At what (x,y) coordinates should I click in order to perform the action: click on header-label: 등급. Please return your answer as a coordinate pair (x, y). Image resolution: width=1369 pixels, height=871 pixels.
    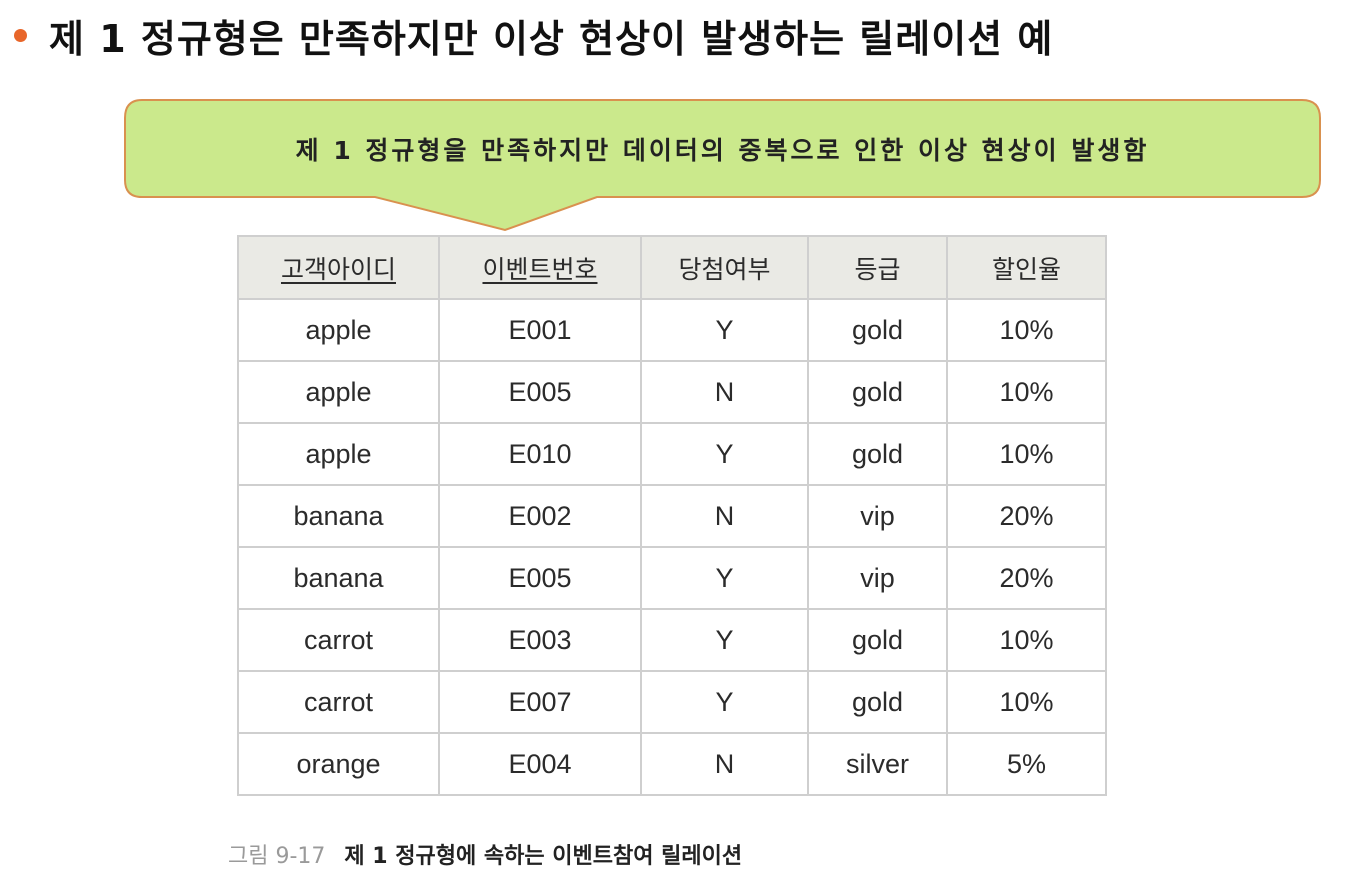
    Looking at the image, I should click on (877, 269).